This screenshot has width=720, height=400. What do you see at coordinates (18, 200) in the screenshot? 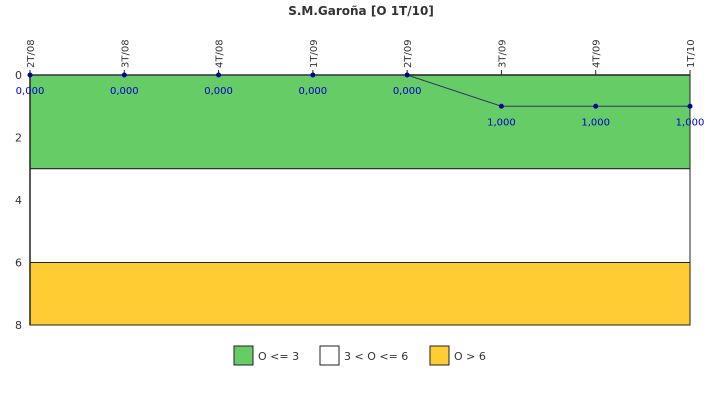
I see `y-tick-label: 4` at bounding box center [18, 200].